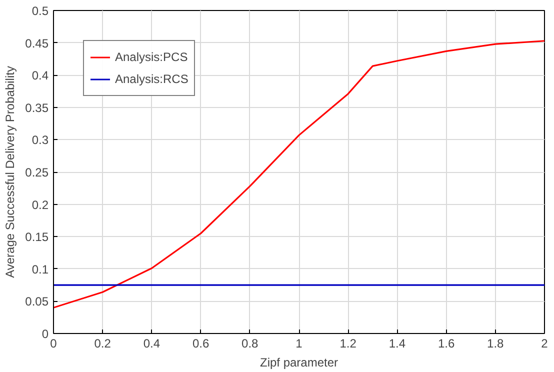 The height and width of the screenshot is (372, 554). Describe the element at coordinates (446, 343) in the screenshot. I see `x-tick-label: 1.6` at that location.